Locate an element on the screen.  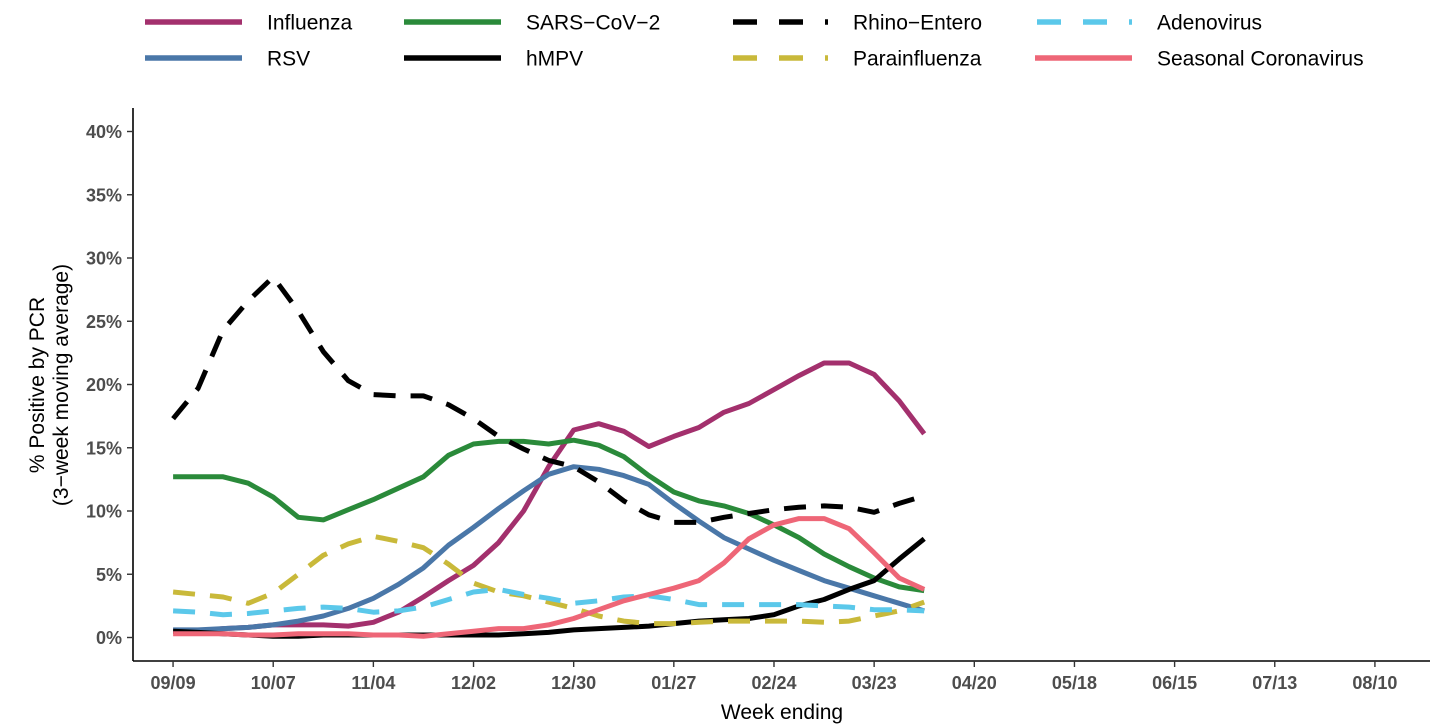
y-tick-label: 40% is located at coordinates (104, 132).